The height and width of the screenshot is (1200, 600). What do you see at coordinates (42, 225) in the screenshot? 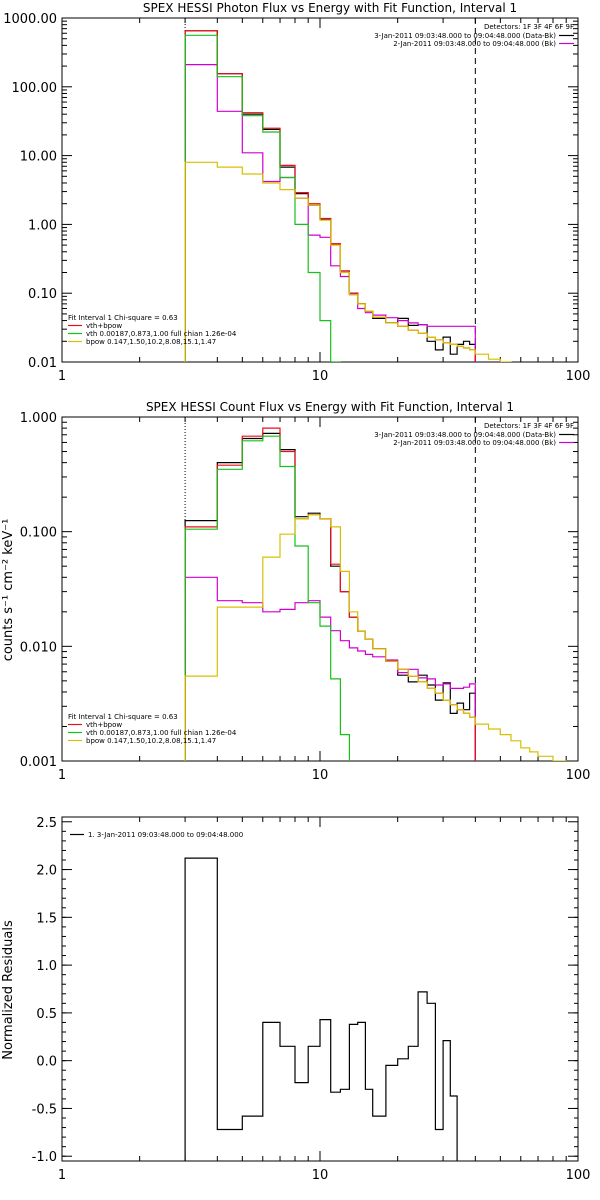
I see `y-tick-label: 1.00` at bounding box center [42, 225].